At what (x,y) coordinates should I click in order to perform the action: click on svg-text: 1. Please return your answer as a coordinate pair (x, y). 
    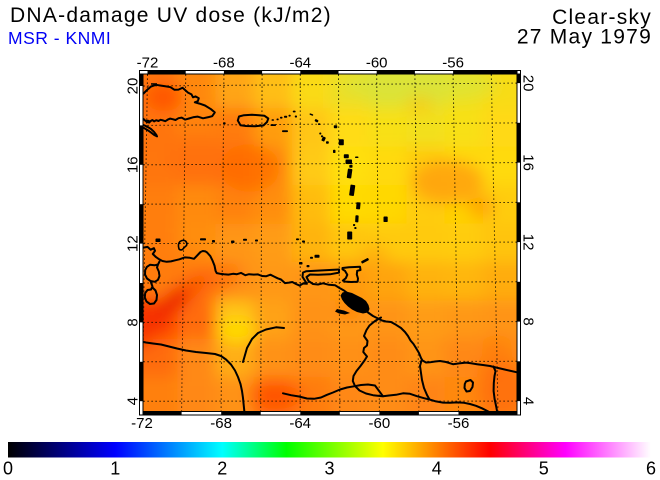
    Looking at the image, I should click on (115, 469).